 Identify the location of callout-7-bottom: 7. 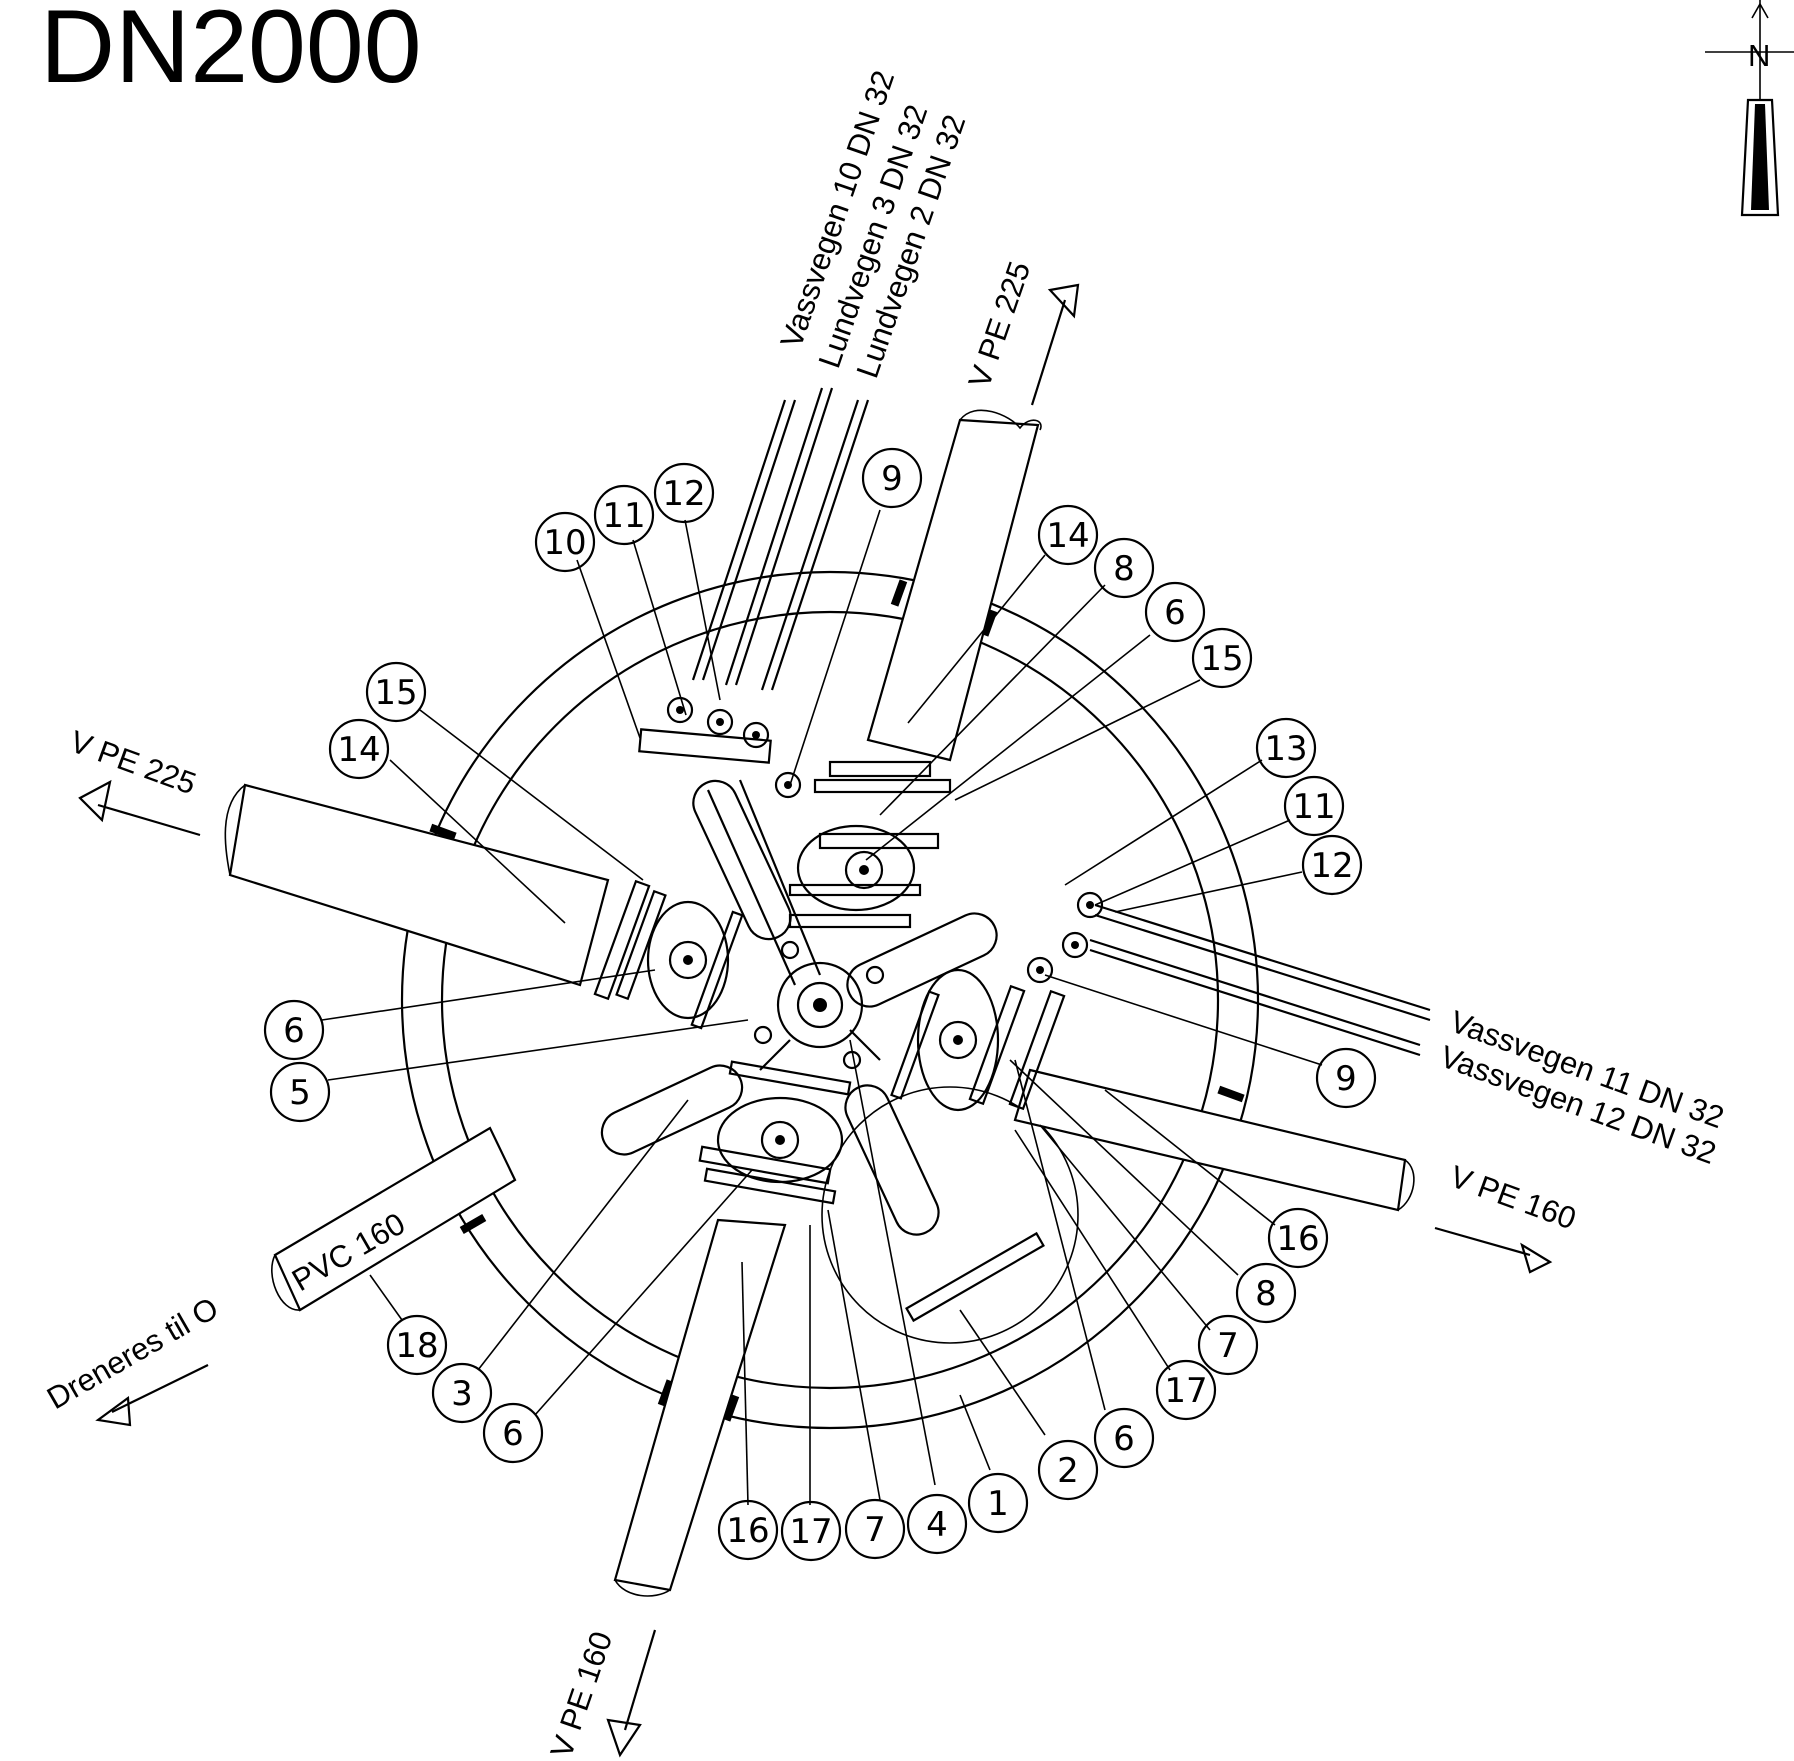
(875, 1529).